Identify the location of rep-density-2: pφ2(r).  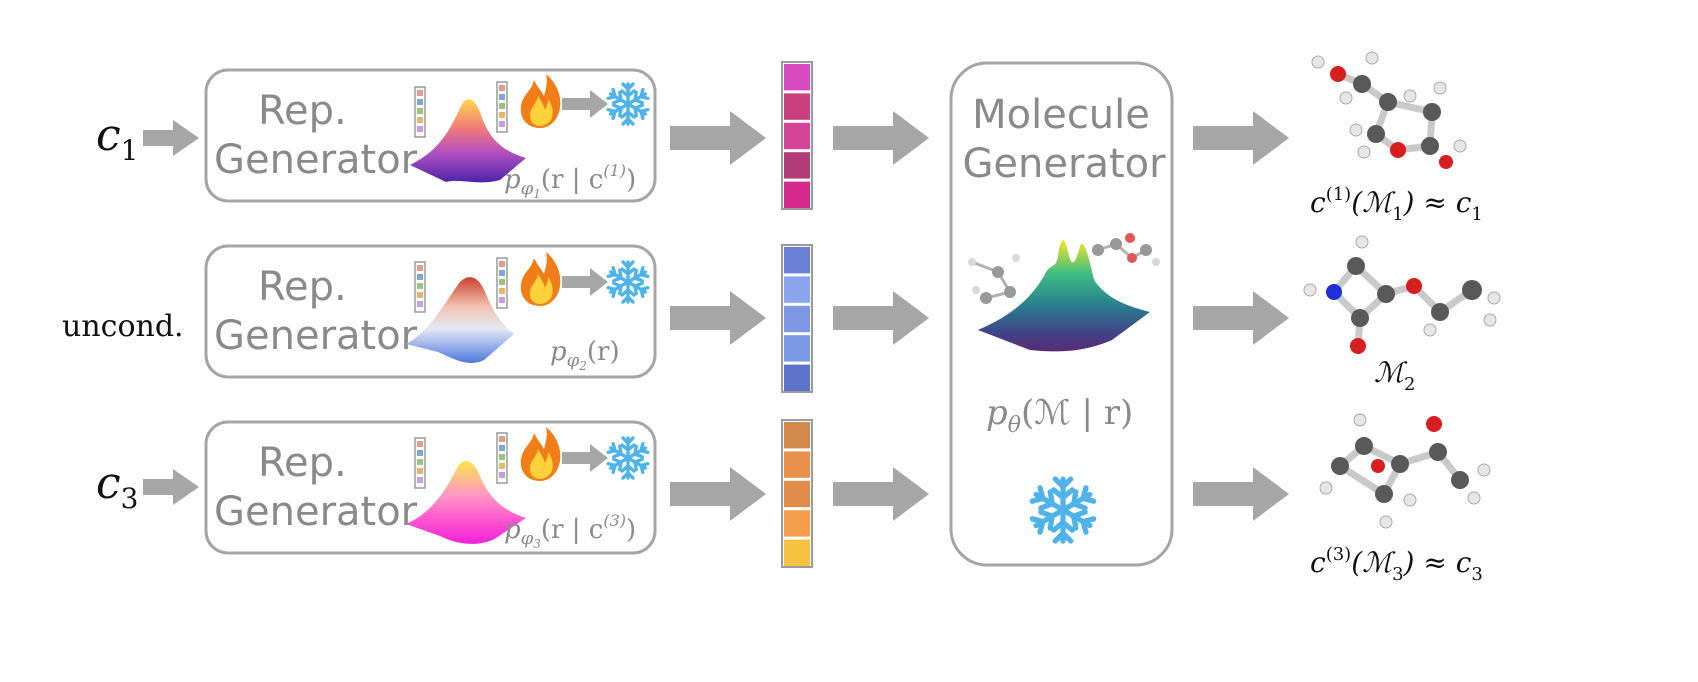
(585, 355).